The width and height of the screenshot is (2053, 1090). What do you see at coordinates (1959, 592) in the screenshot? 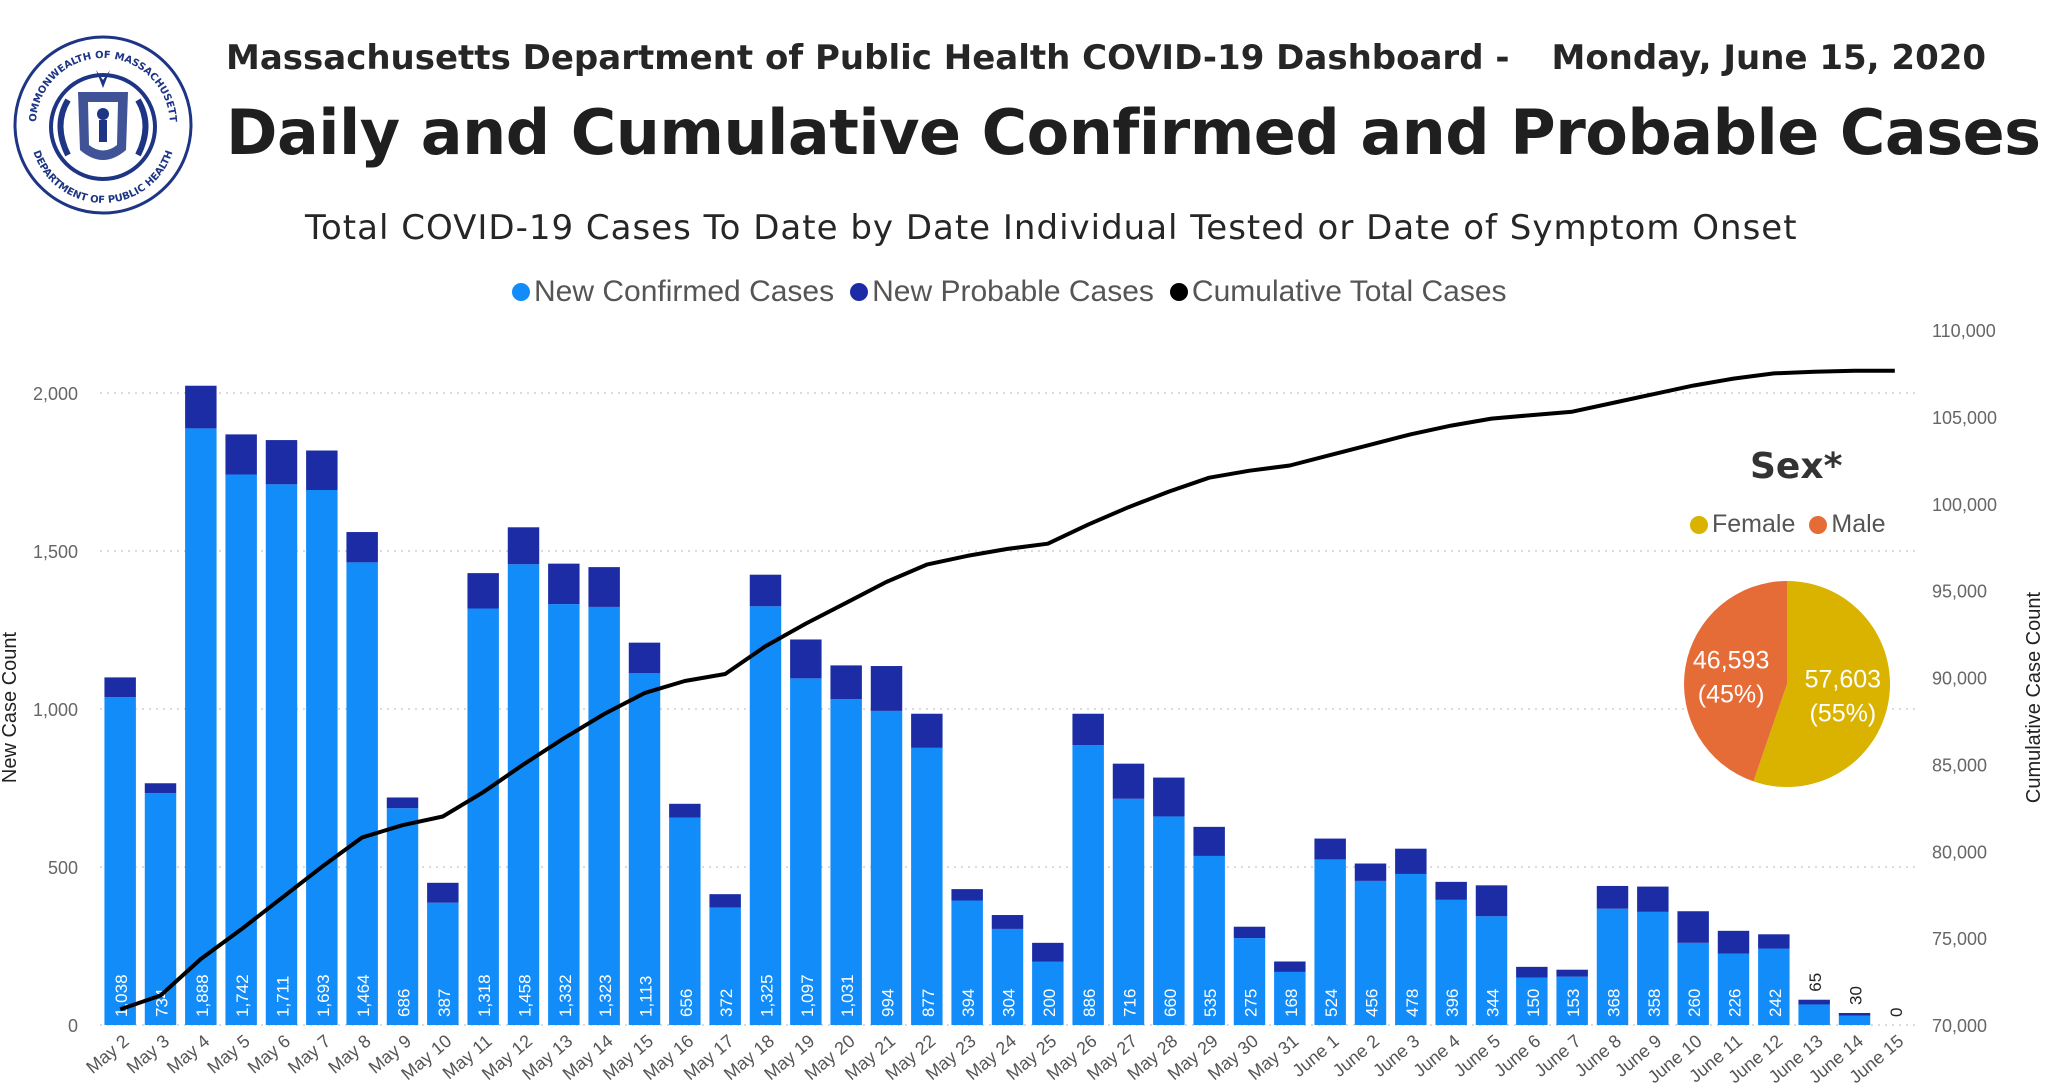
I see `y2-tick-label: 95,000` at bounding box center [1959, 592].